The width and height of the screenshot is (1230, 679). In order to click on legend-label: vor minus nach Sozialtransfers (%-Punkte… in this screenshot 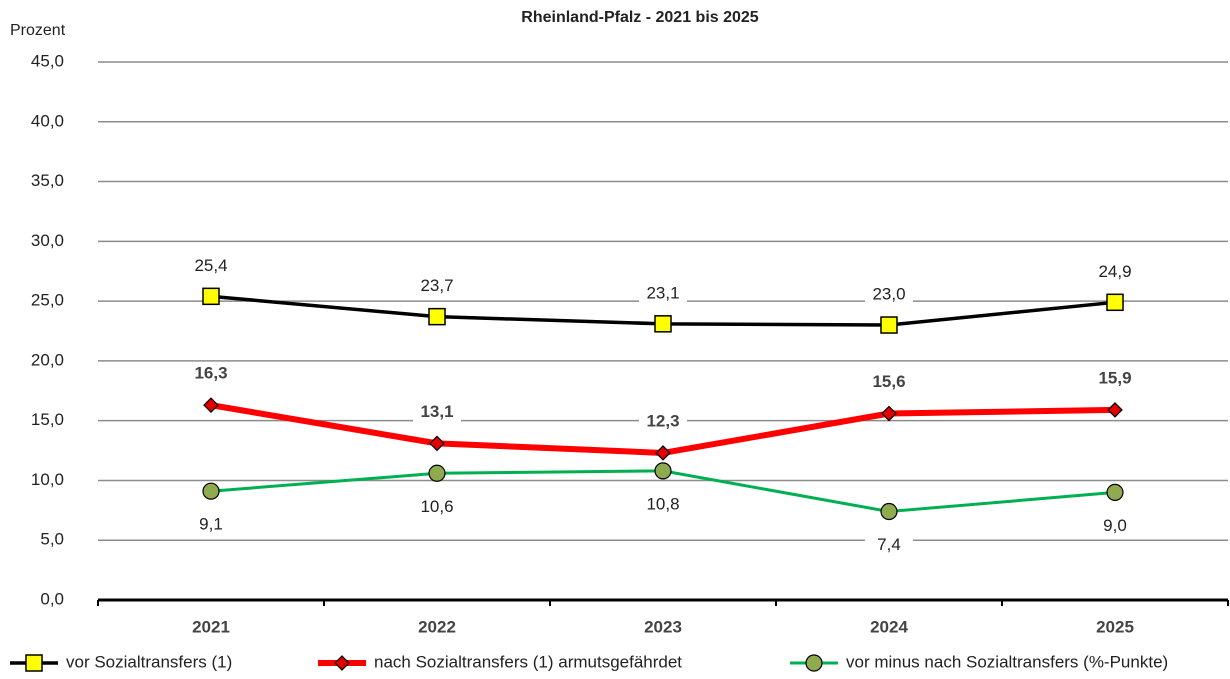, I will do `click(1007, 661)`.